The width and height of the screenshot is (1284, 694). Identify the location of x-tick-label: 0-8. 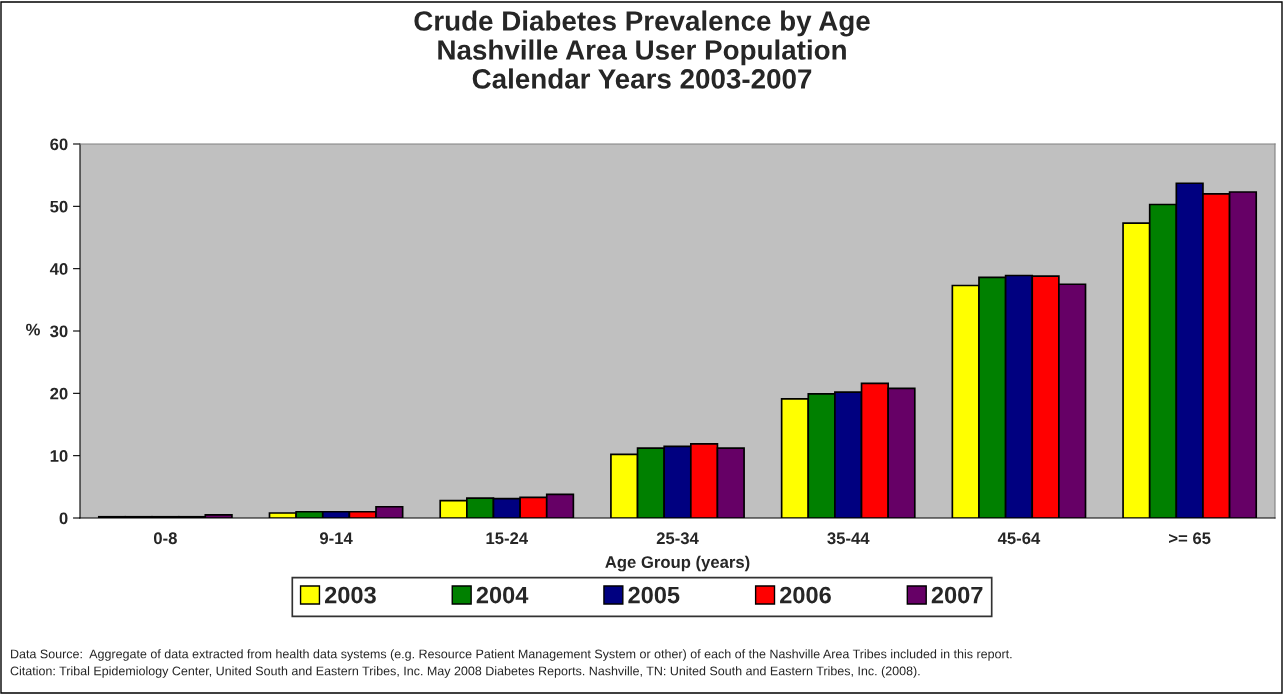
(165, 538).